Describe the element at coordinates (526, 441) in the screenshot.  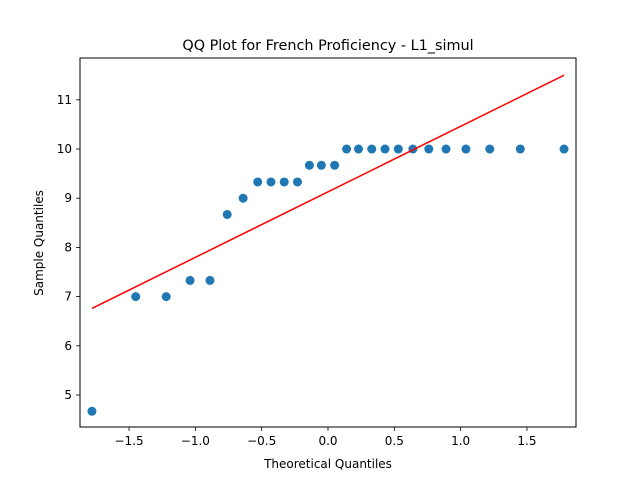
I see `x-tick-label: 1.5` at that location.